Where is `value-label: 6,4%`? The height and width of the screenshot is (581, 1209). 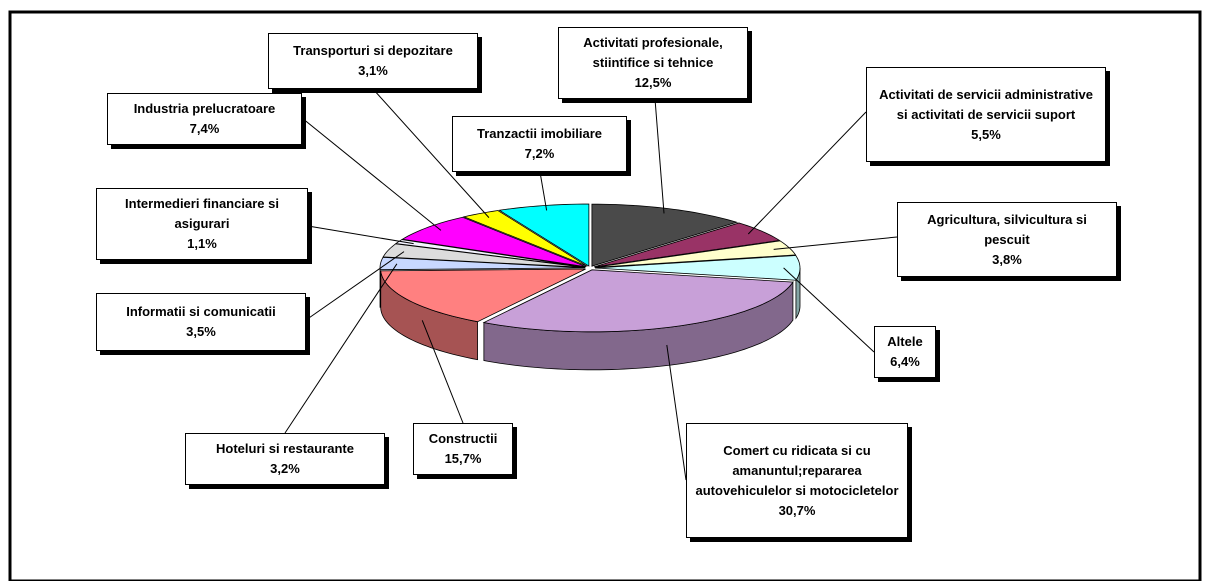
value-label: 6,4% is located at coordinates (905, 361).